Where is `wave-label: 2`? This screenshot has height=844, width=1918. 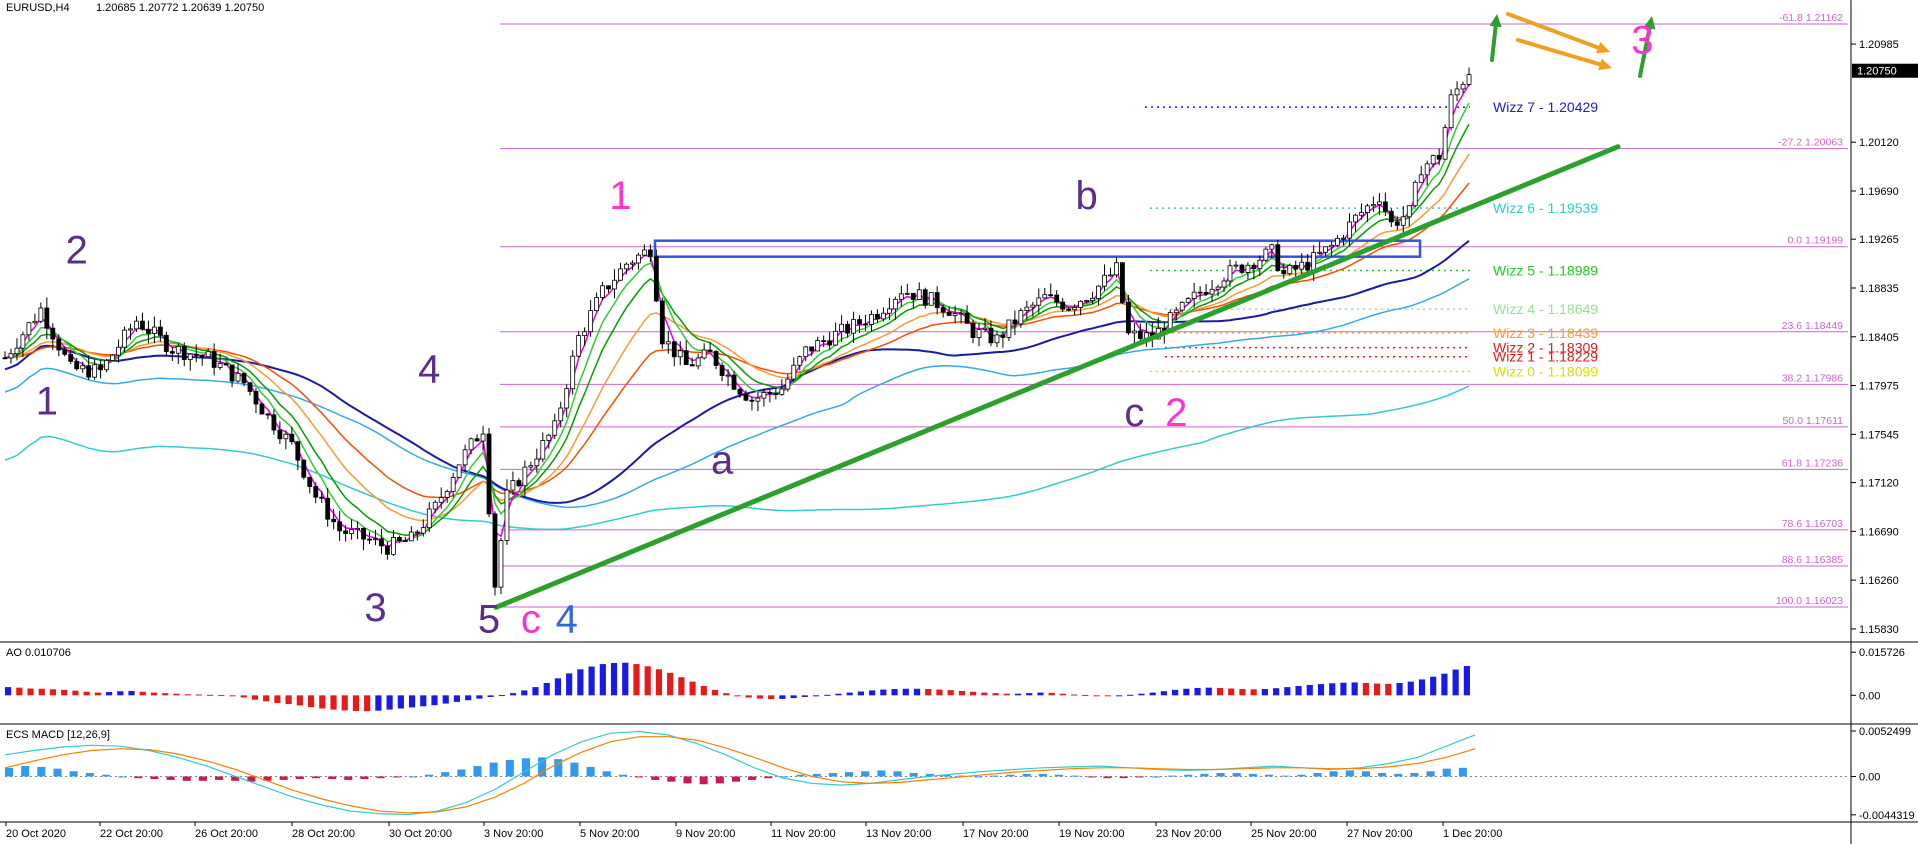 wave-label: 2 is located at coordinates (1176, 413).